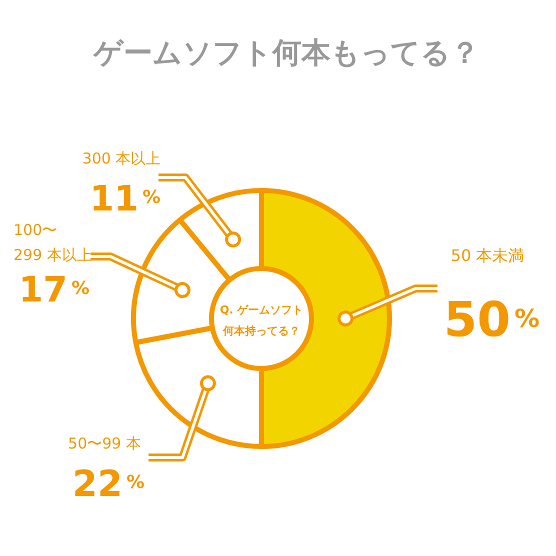 The image size is (556, 556). What do you see at coordinates (108, 484) in the screenshot?
I see `data-label: 22%` at bounding box center [108, 484].